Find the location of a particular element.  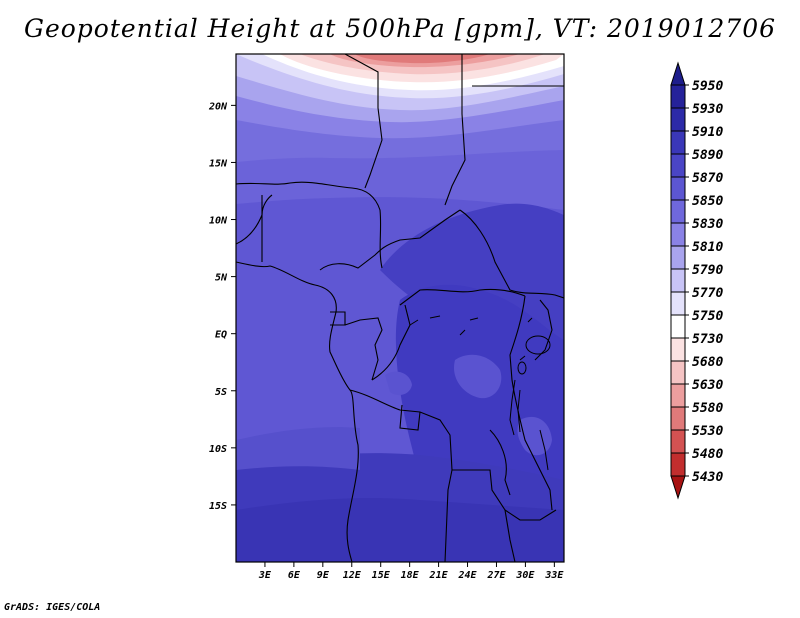

colorbar-label: 5790 is located at coordinates (707, 270).